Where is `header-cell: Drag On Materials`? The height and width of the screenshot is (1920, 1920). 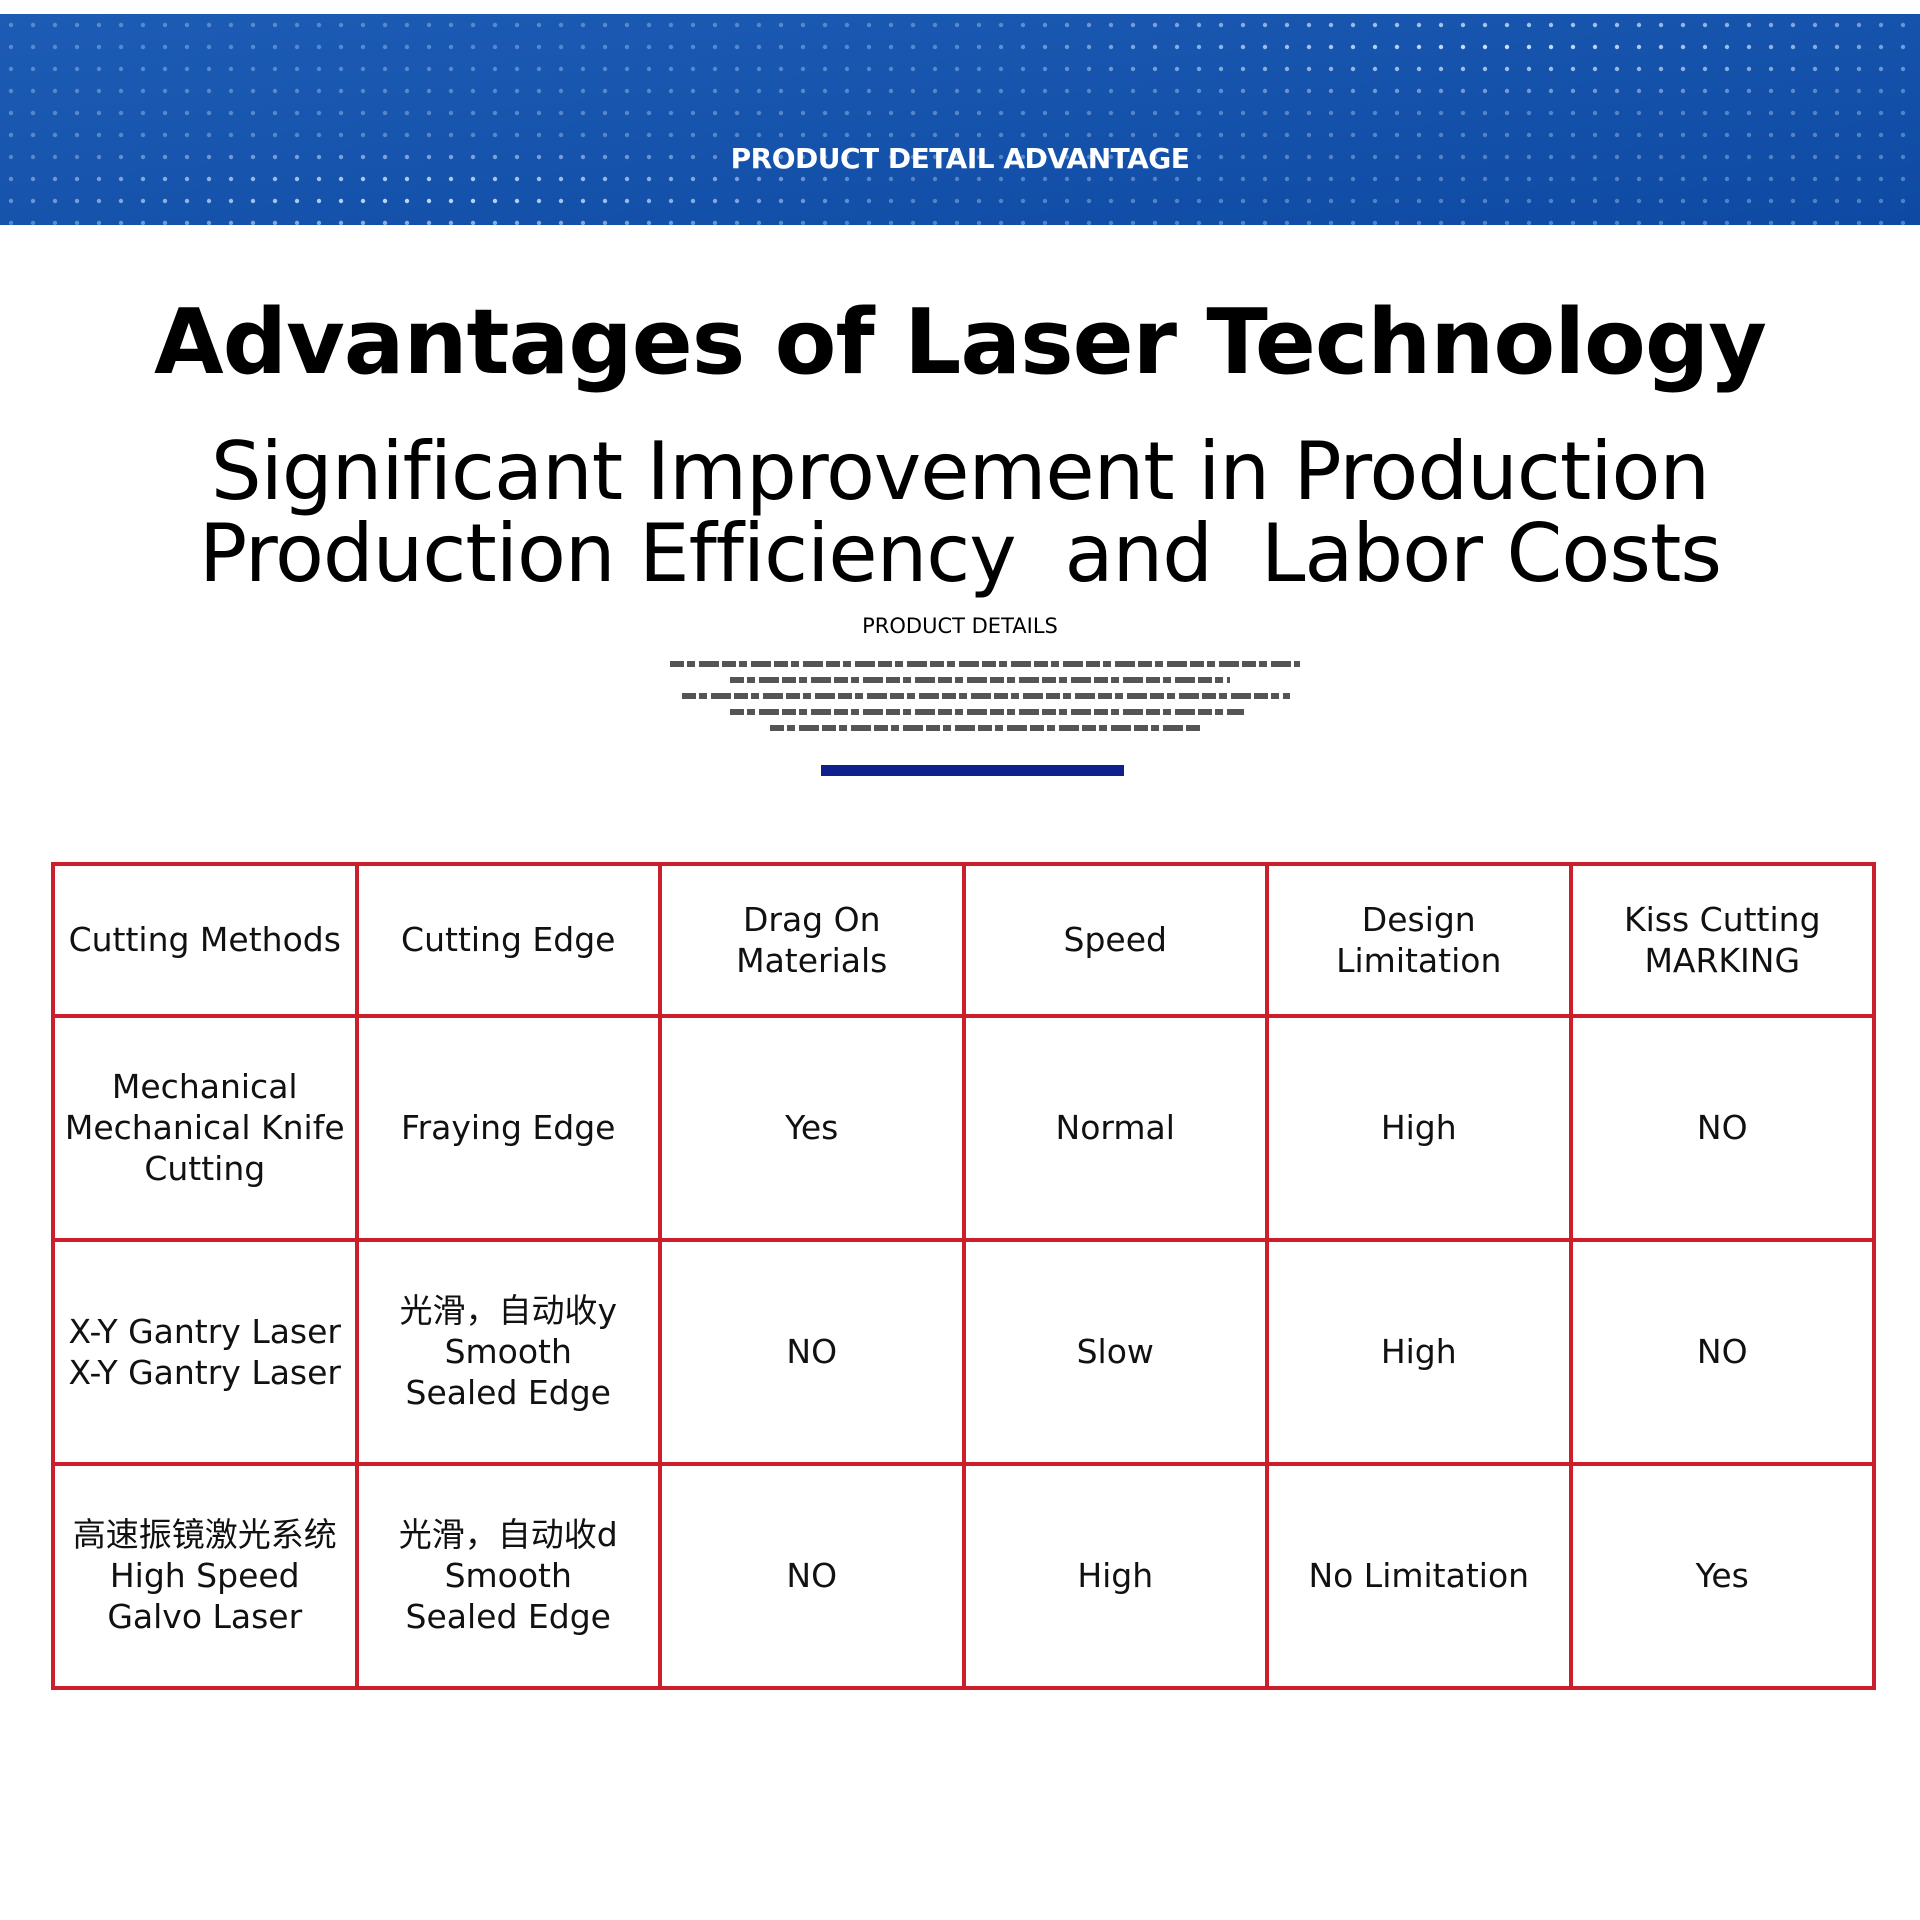 header-cell: Drag On Materials is located at coordinates (812, 940).